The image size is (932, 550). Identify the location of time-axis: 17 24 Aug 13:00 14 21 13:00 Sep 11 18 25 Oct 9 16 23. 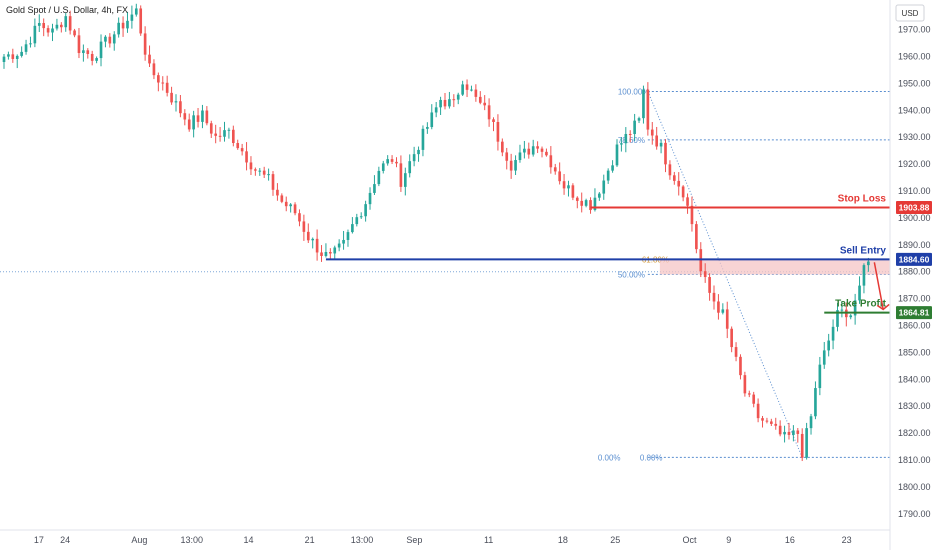
(445, 537).